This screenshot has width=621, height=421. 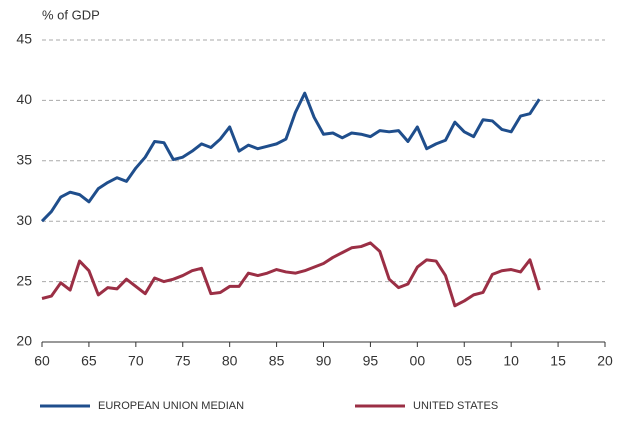 I want to click on y-tick-label: 35, so click(x=24, y=160).